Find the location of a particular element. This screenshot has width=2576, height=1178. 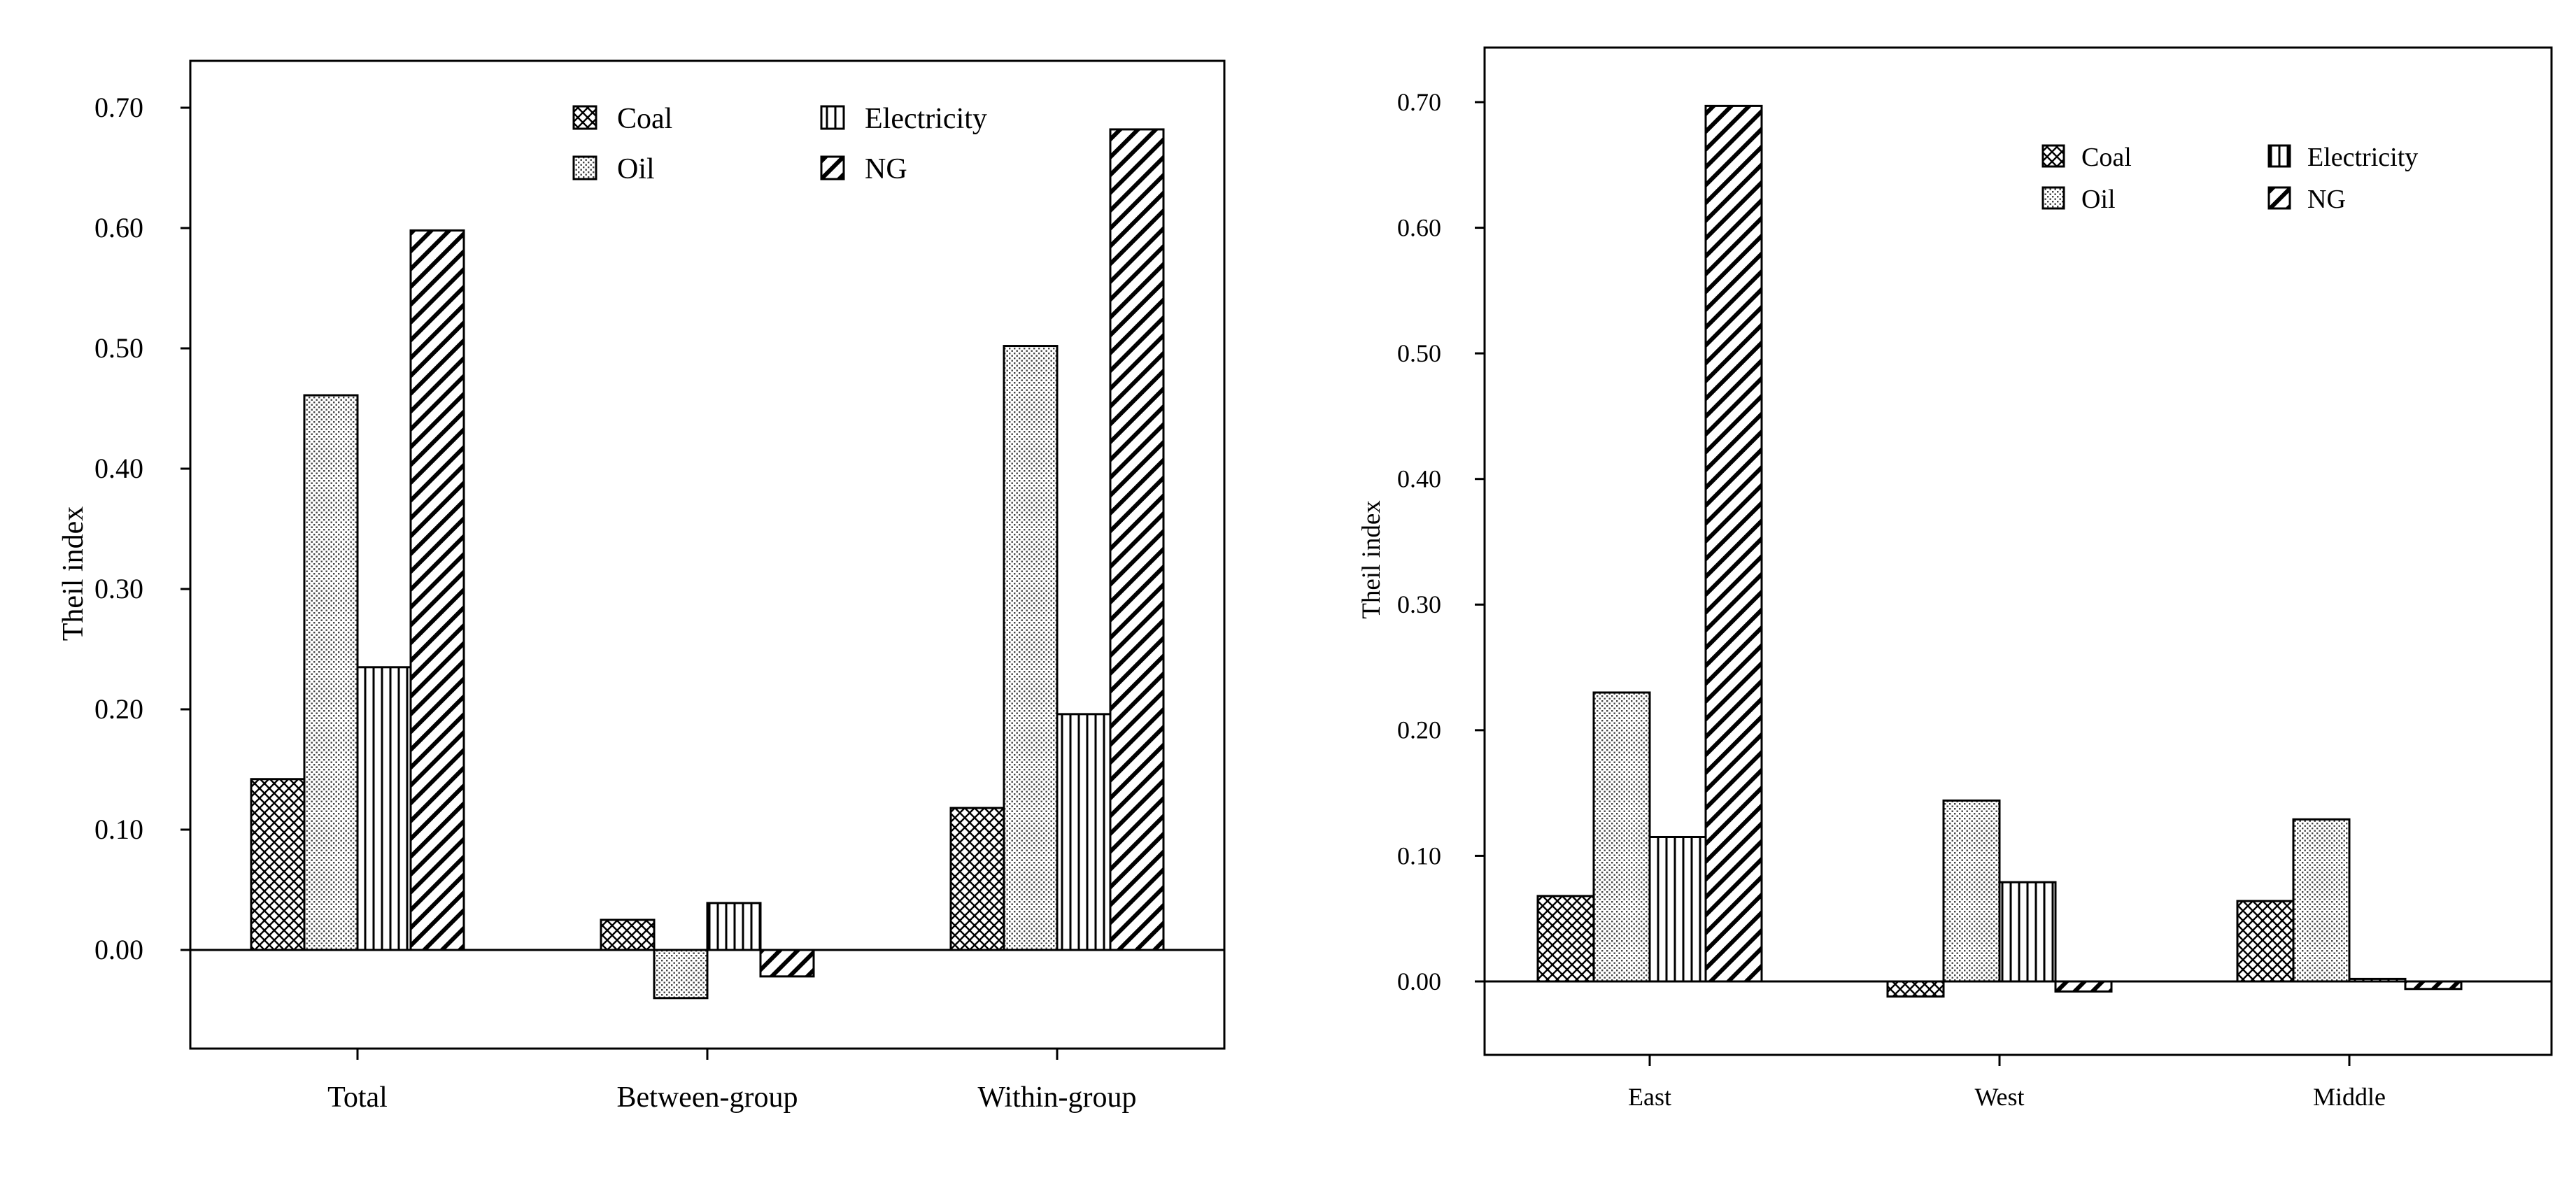

chart-right-legend-swatch-coal is located at coordinates (2053, 156).